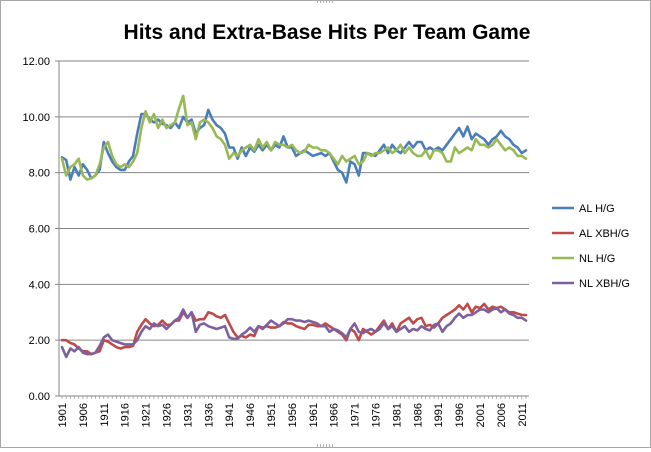  What do you see at coordinates (294, 146) in the screenshot?
I see `series-line-al-h-g` at bounding box center [294, 146].